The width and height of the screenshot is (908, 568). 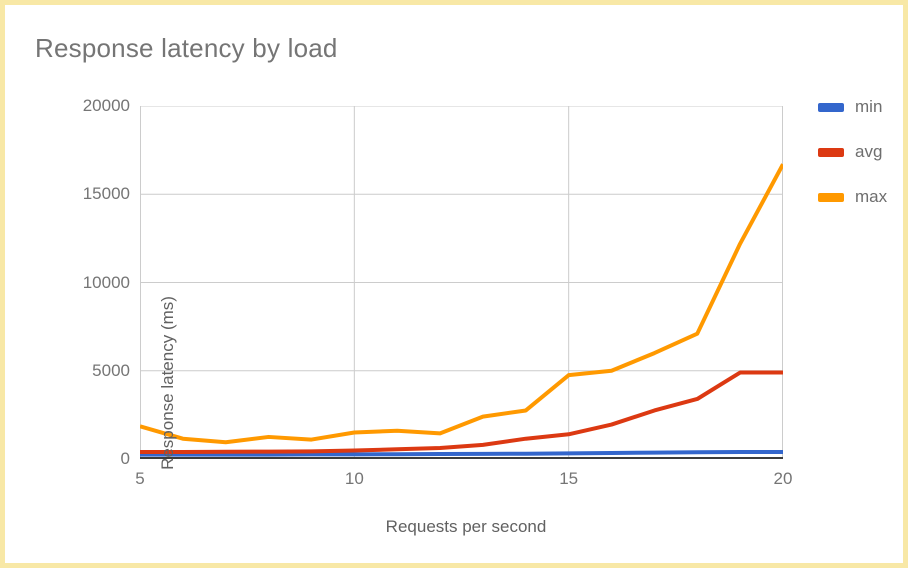 What do you see at coordinates (140, 478) in the screenshot?
I see `x-tick-label: 5` at bounding box center [140, 478].